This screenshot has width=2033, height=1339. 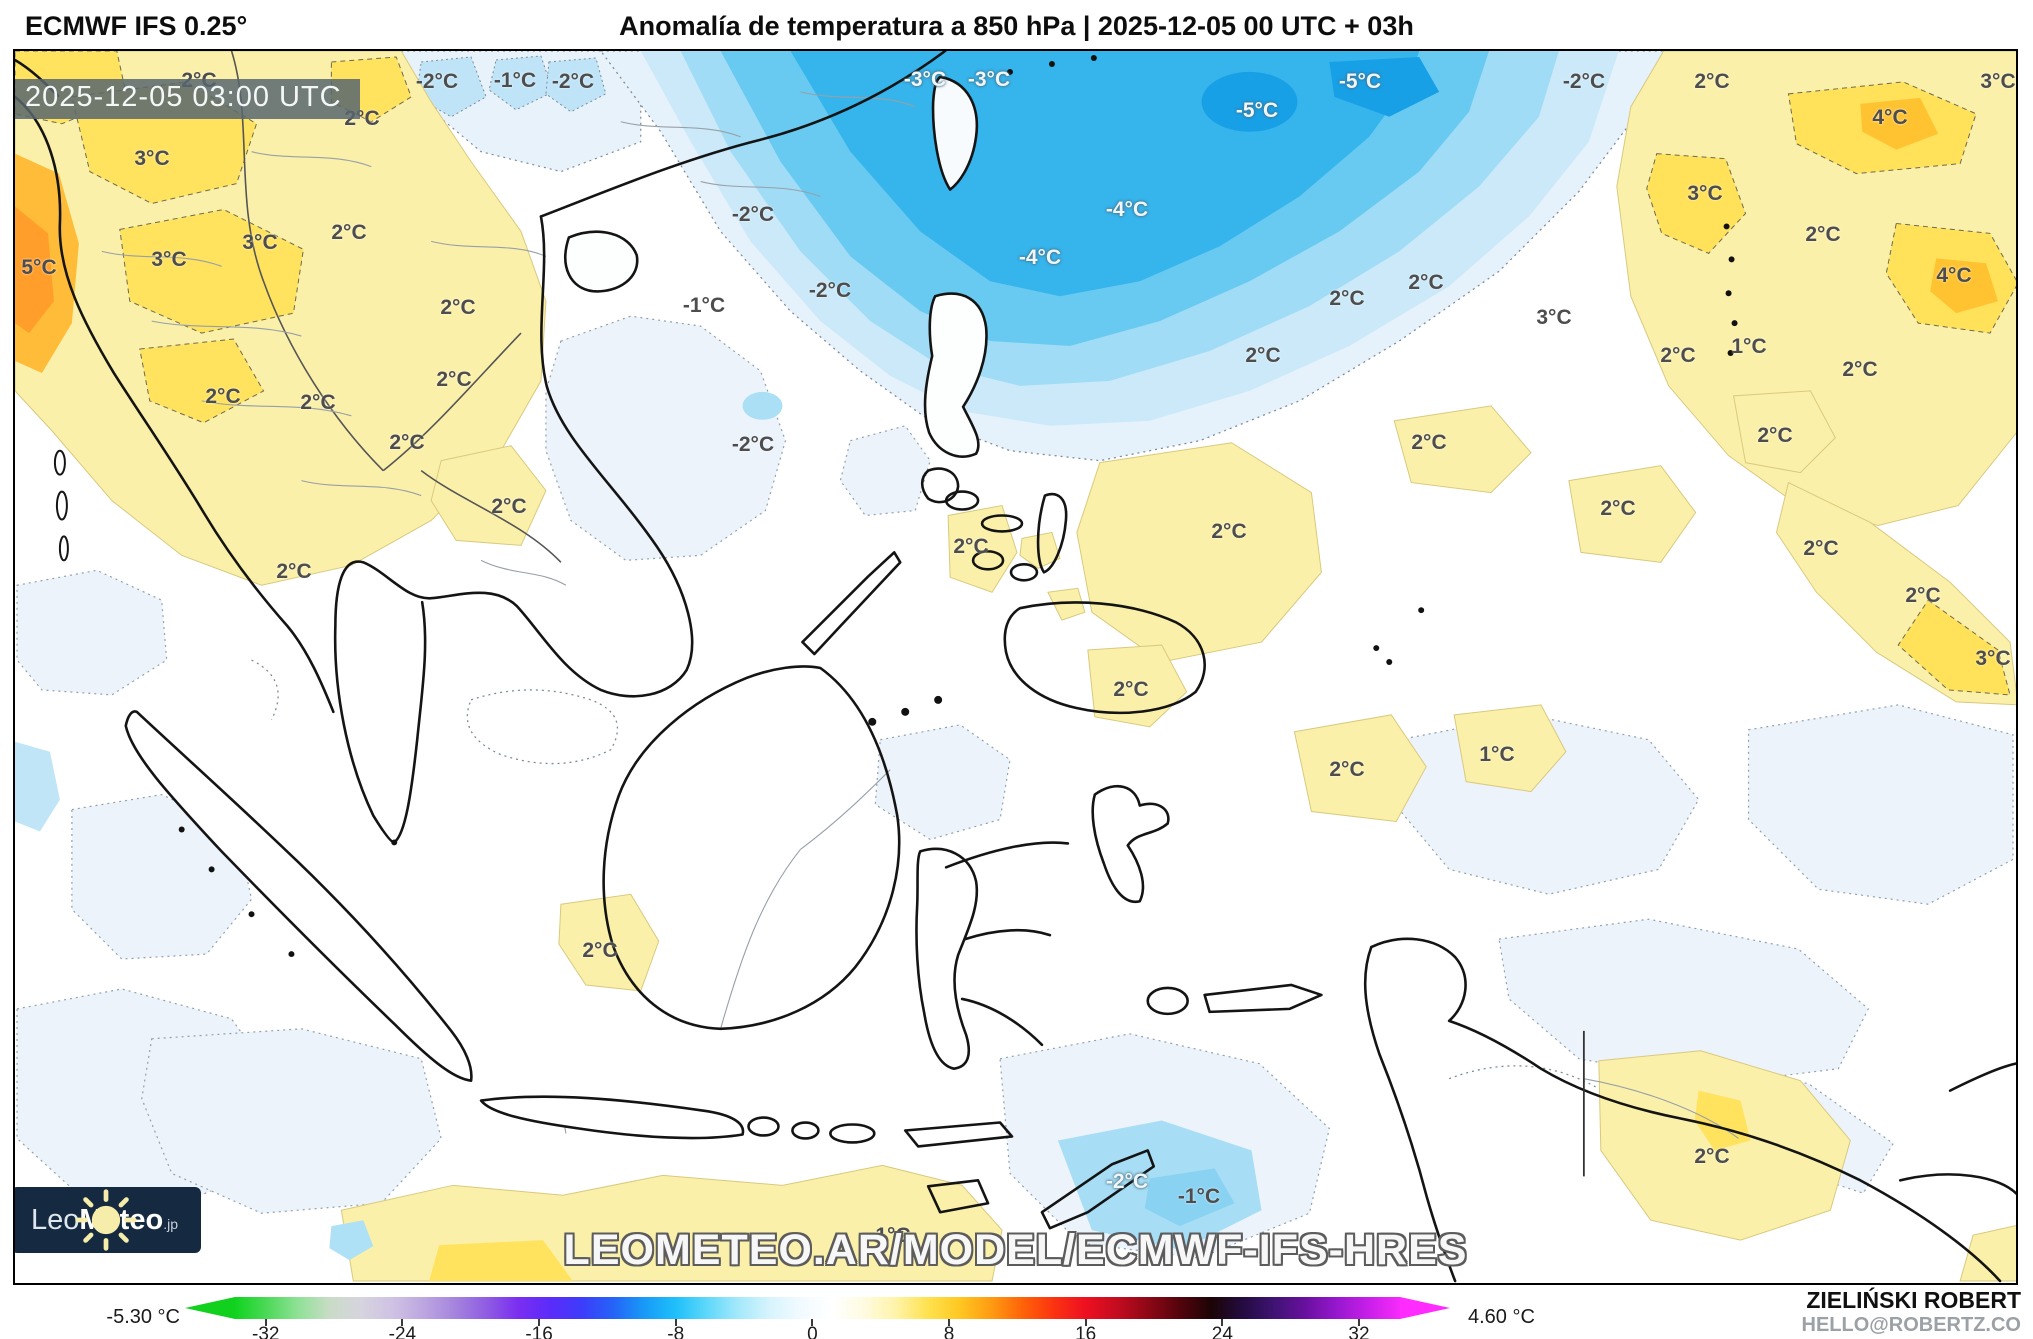 I want to click on colorbar-tick-label: 16, so click(x=1086, y=1331).